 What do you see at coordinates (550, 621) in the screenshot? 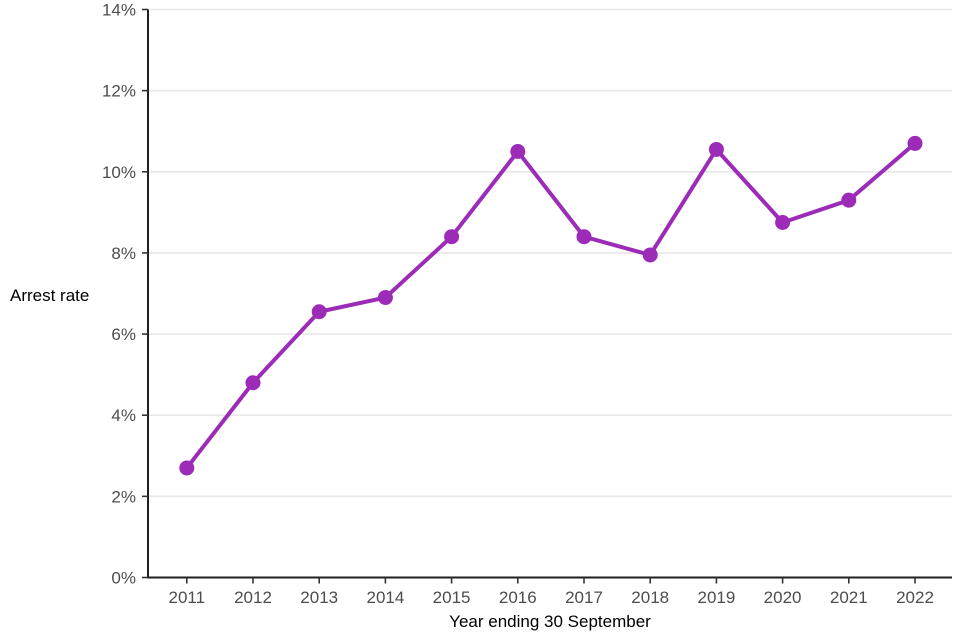
I see `x-axis-title: Year ending 30 September` at bounding box center [550, 621].